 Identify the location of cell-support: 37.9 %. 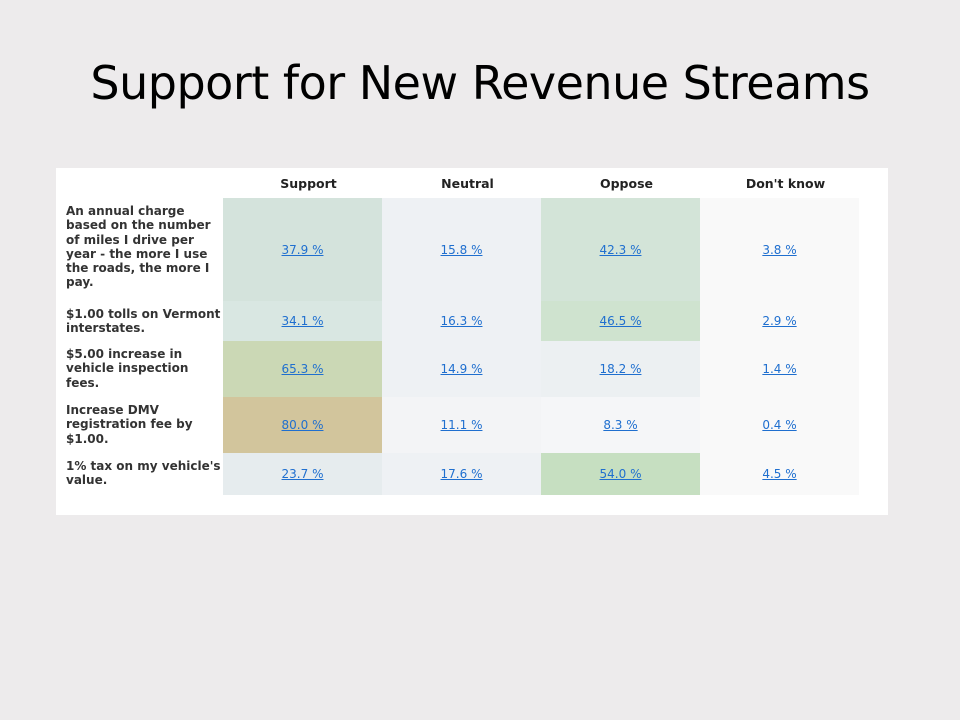
(302, 249).